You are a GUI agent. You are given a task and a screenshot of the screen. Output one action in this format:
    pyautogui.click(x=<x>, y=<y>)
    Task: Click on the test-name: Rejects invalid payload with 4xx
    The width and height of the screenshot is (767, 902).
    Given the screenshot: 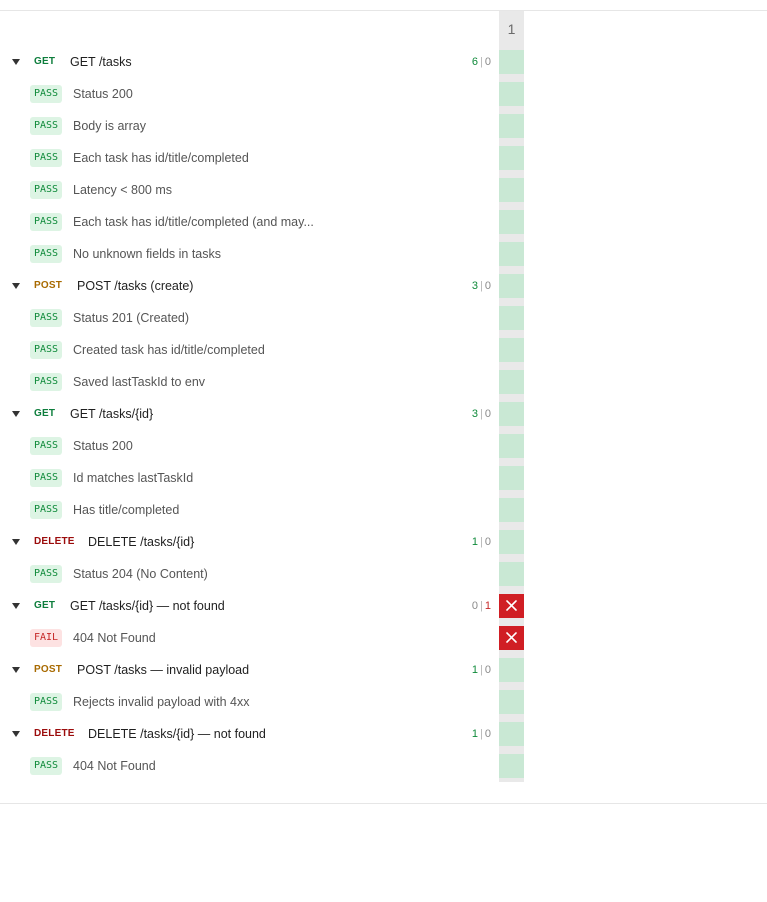 What is the action you would take?
    pyautogui.click(x=161, y=702)
    